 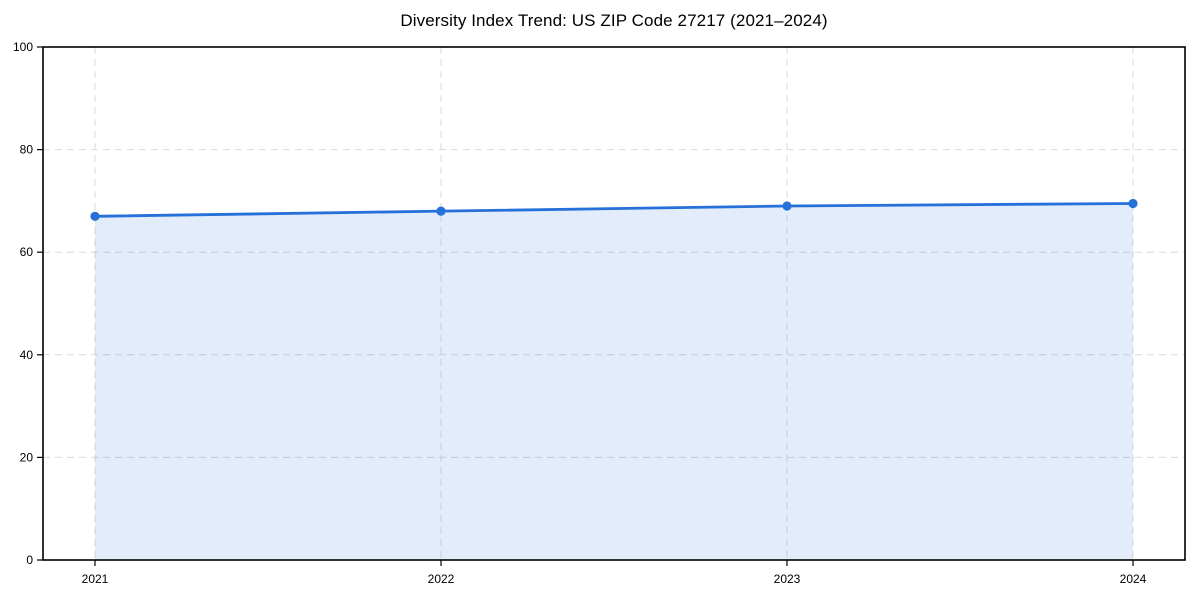 I want to click on data-point-2022, so click(x=441, y=211).